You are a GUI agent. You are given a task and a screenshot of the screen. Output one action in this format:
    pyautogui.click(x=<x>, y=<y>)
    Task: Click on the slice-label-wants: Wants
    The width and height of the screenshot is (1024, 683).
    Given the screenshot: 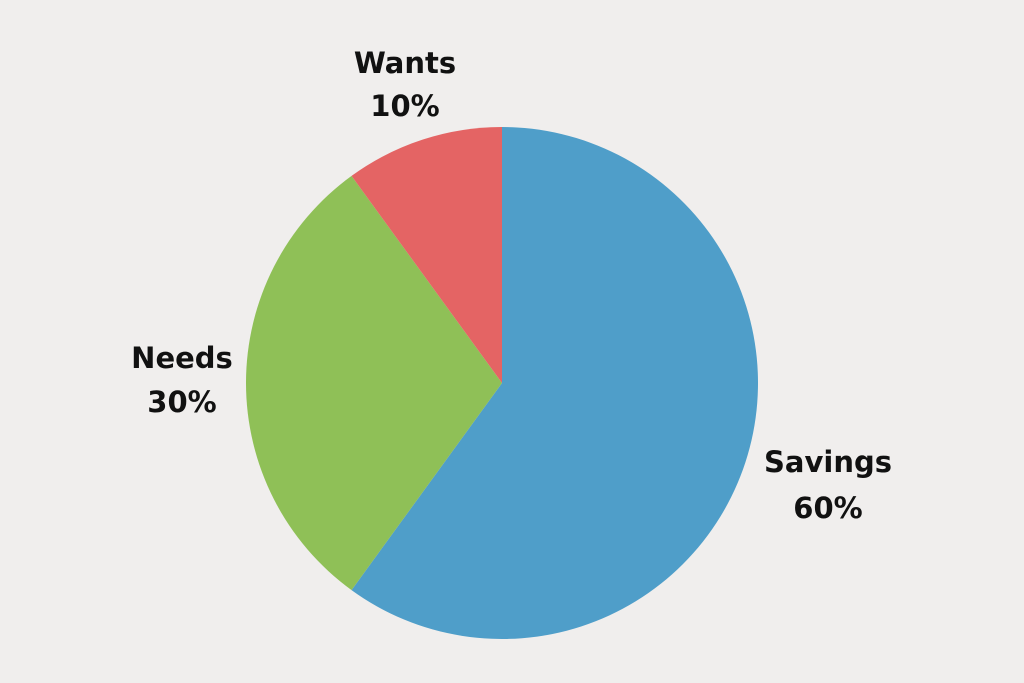 What is the action you would take?
    pyautogui.click(x=405, y=63)
    